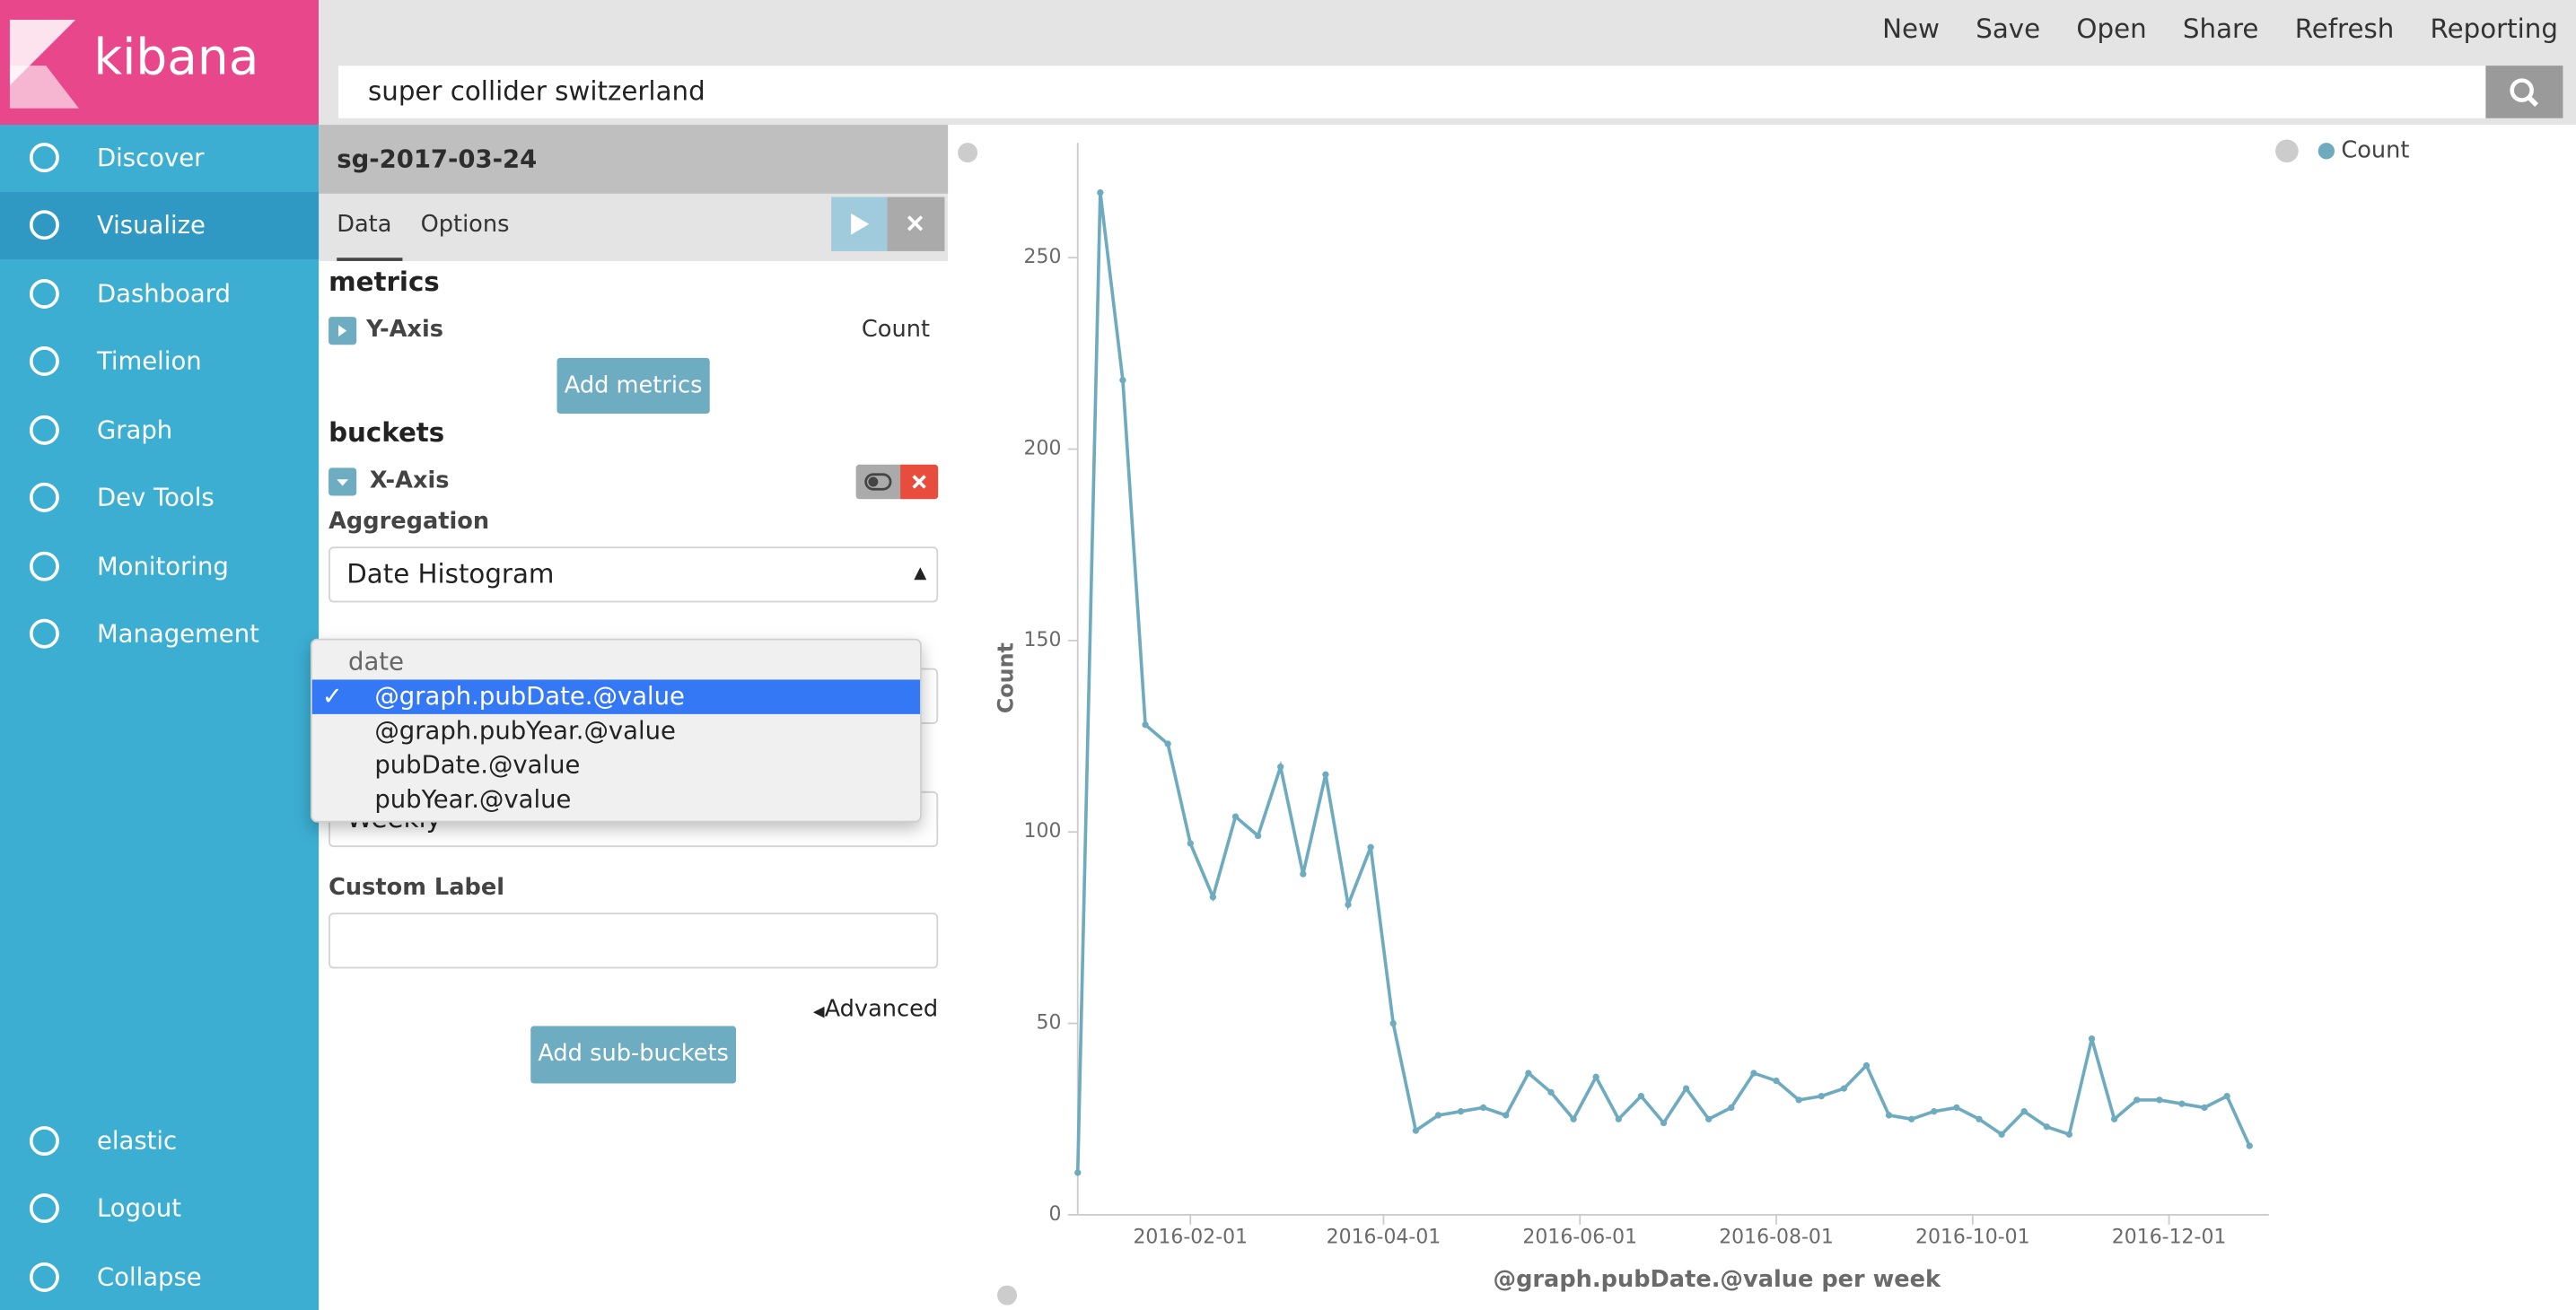 This screenshot has width=2576, height=1310. Describe the element at coordinates (2344, 29) in the screenshot. I see `menu-item: Refresh` at that location.